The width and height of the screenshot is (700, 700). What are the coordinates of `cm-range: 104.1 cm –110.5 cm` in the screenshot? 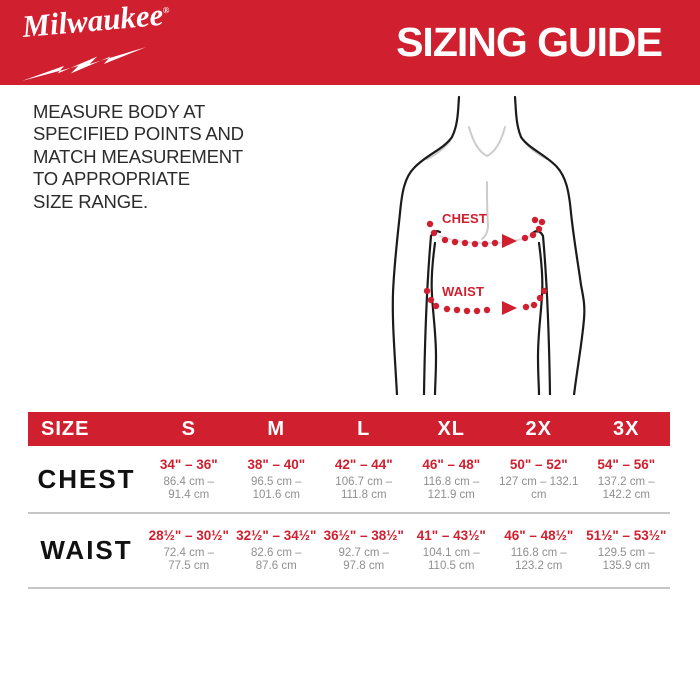 It's located at (451, 560).